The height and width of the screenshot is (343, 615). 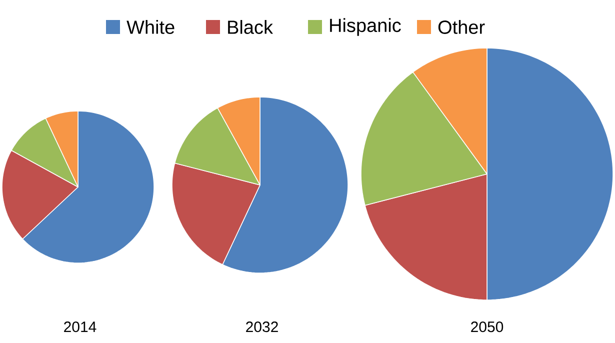 I want to click on legend-label: Black, so click(x=251, y=27).